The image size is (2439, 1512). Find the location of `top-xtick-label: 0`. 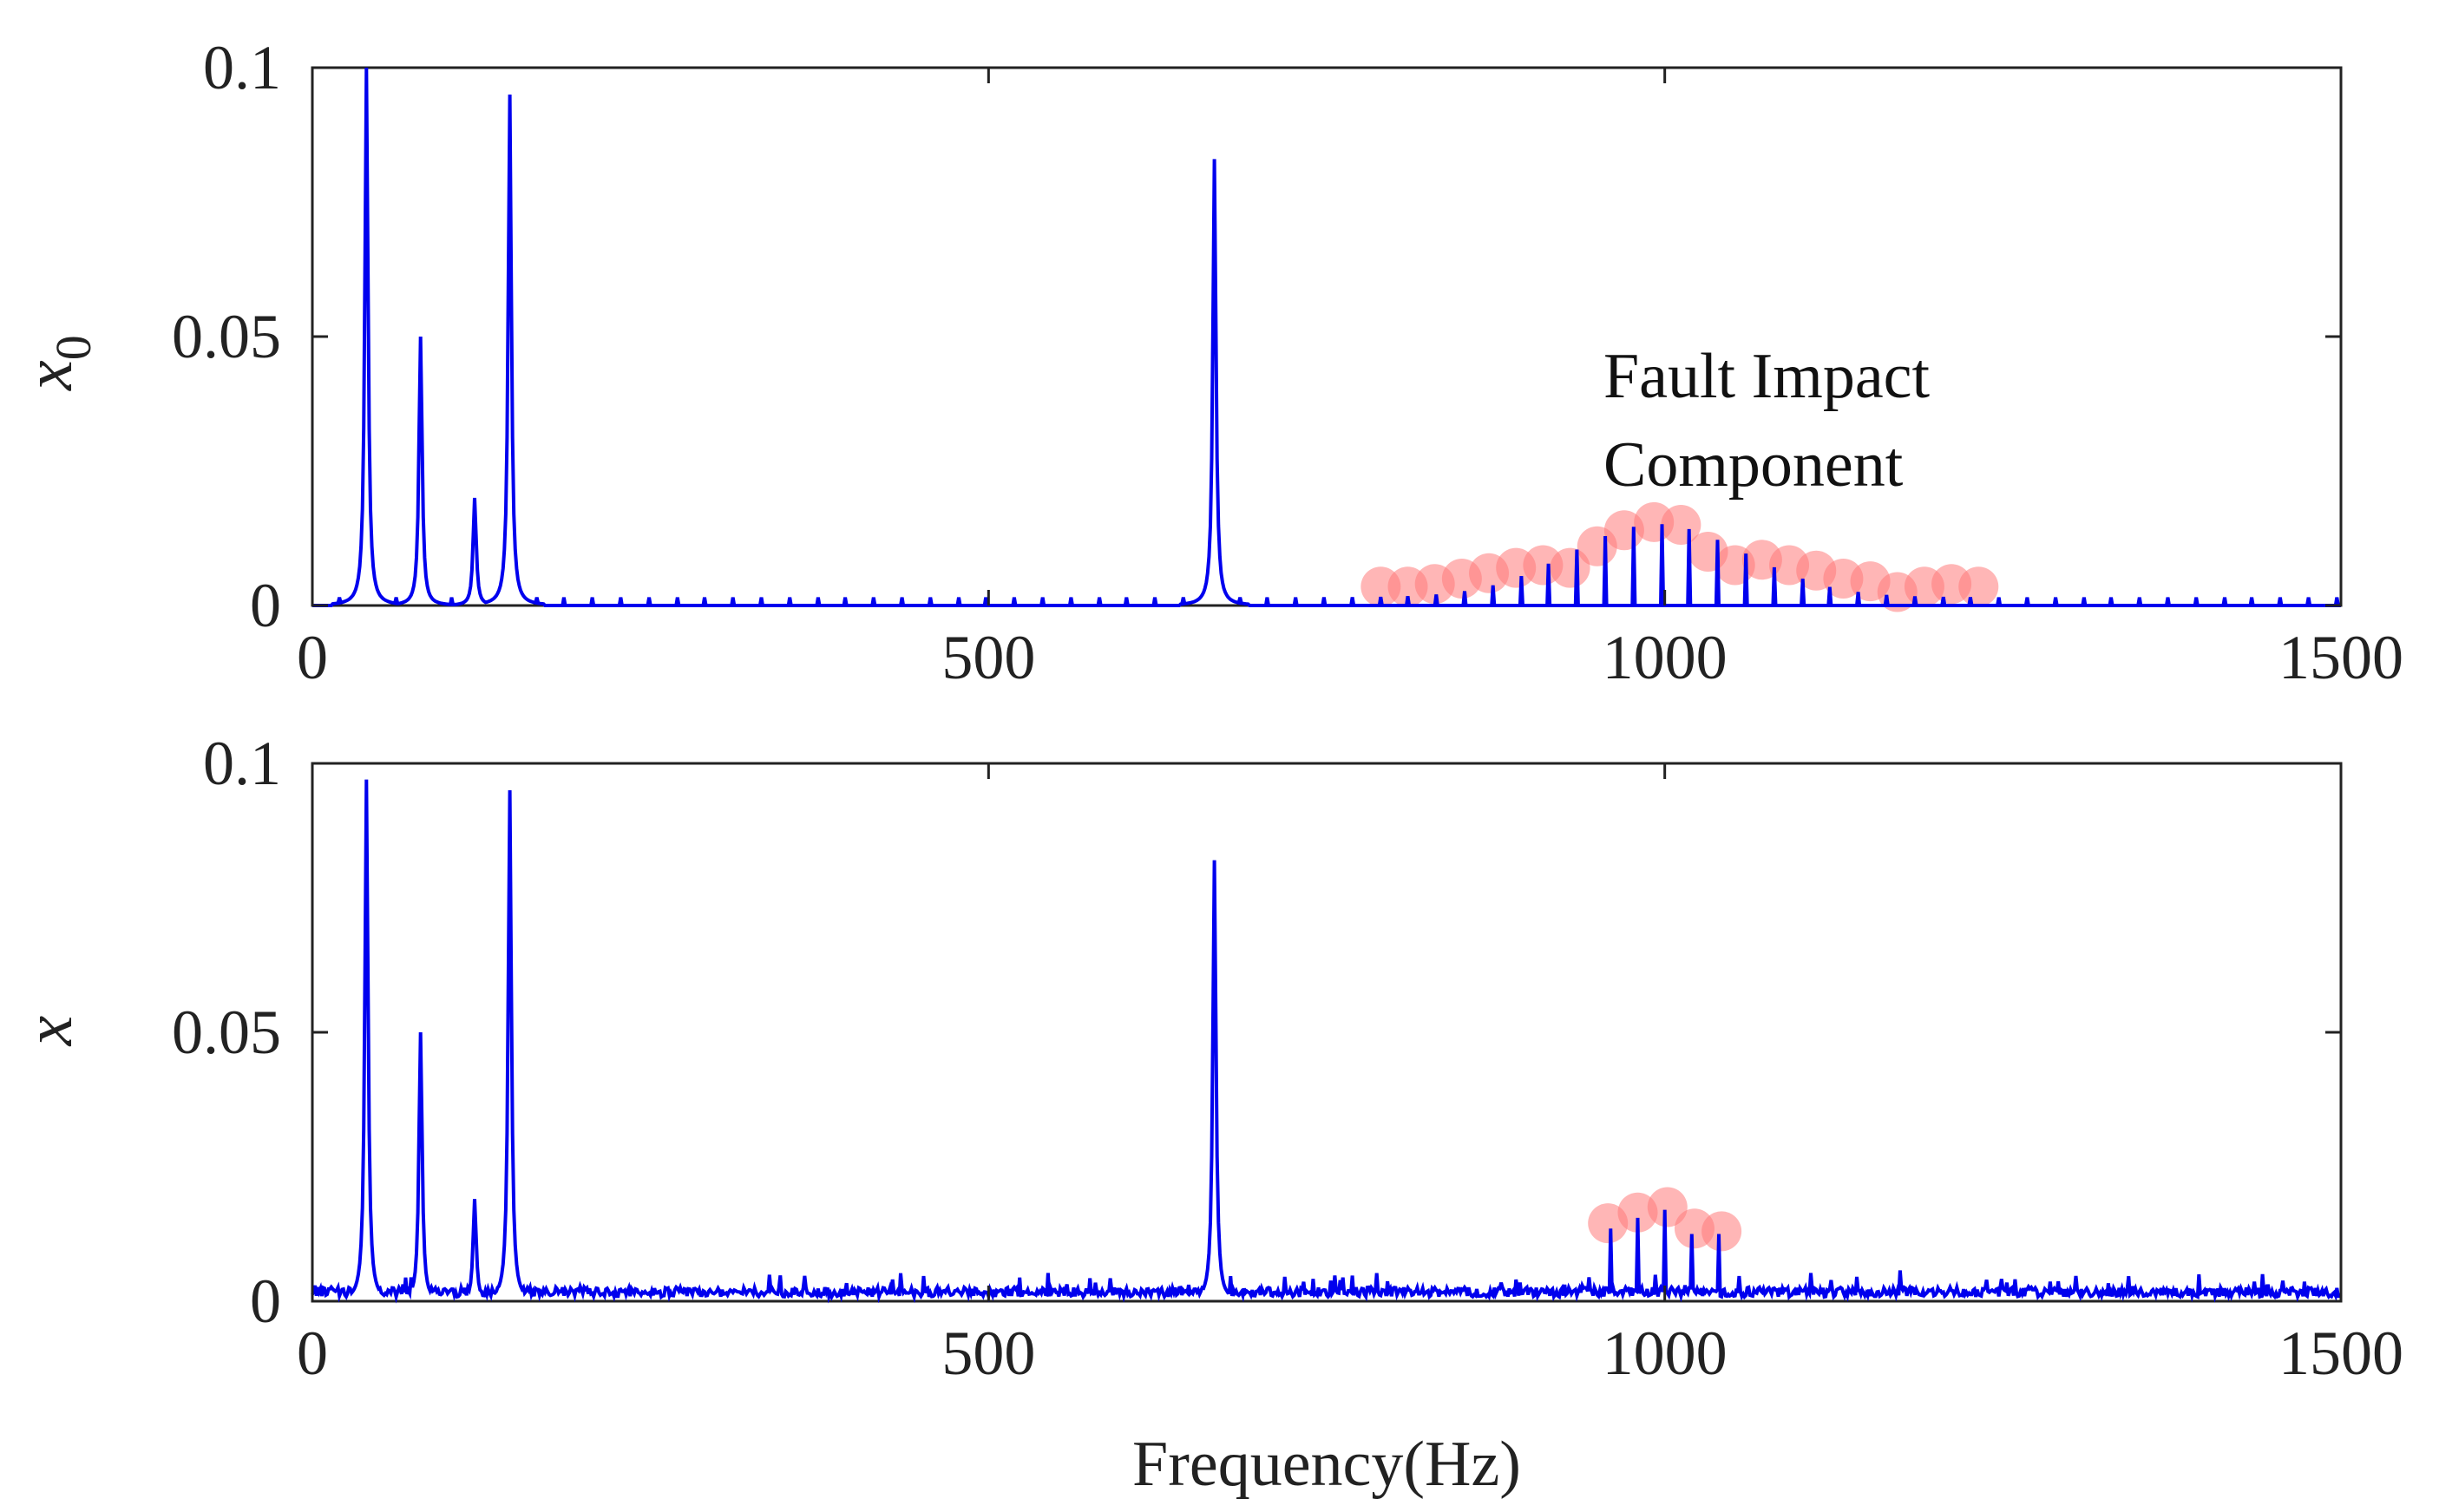

top-xtick-label: 0 is located at coordinates (312, 657).